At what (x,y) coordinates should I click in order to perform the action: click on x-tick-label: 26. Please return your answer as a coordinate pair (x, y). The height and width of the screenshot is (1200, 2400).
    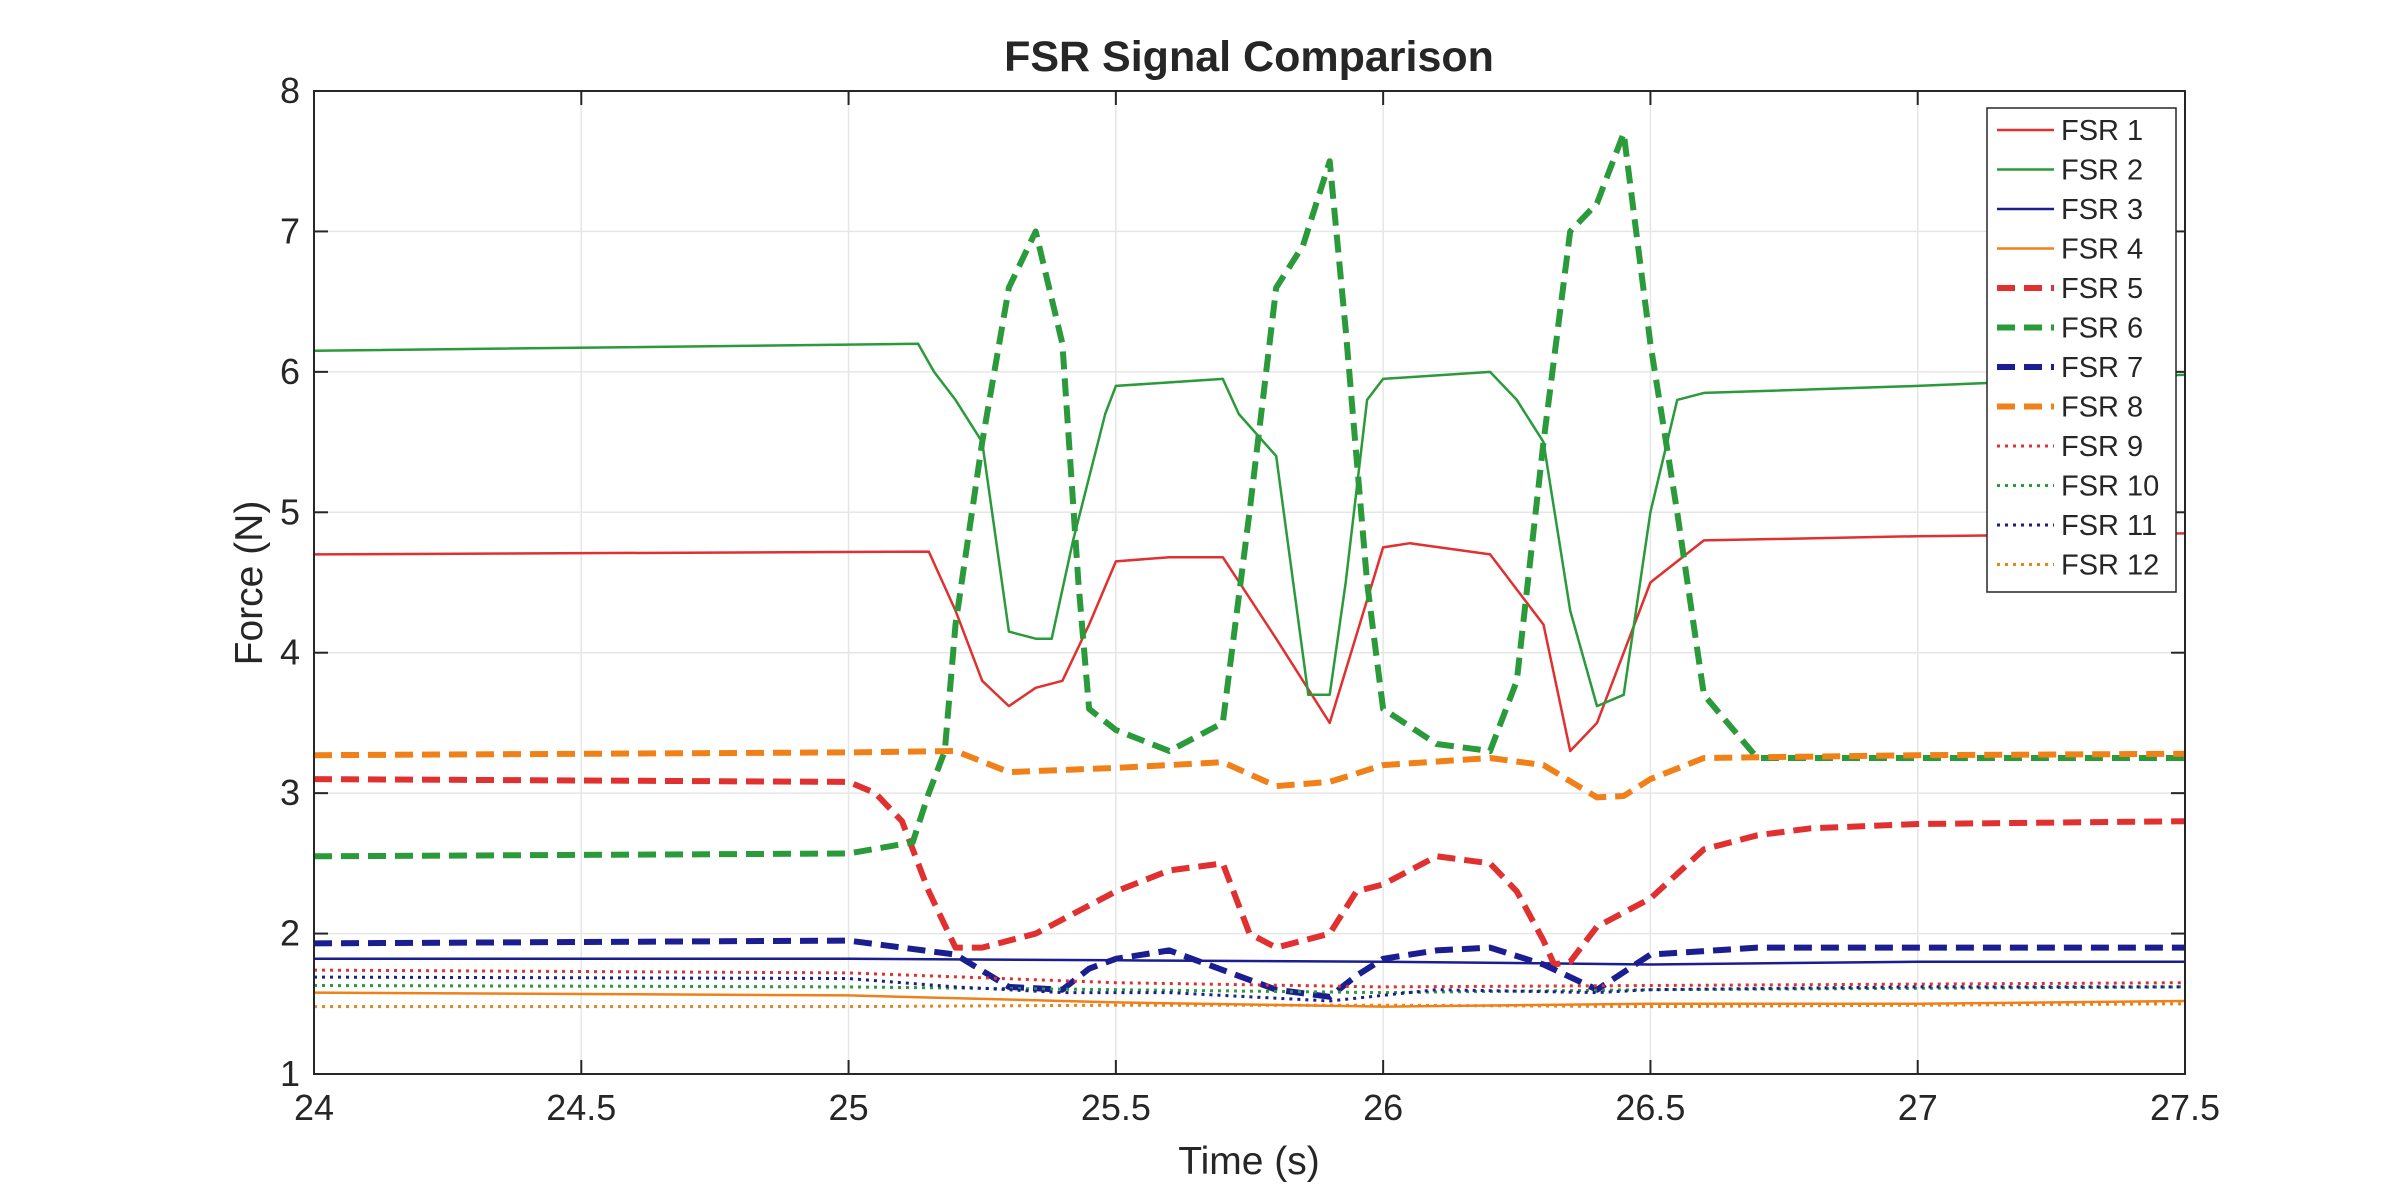
    Looking at the image, I should click on (1383, 1107).